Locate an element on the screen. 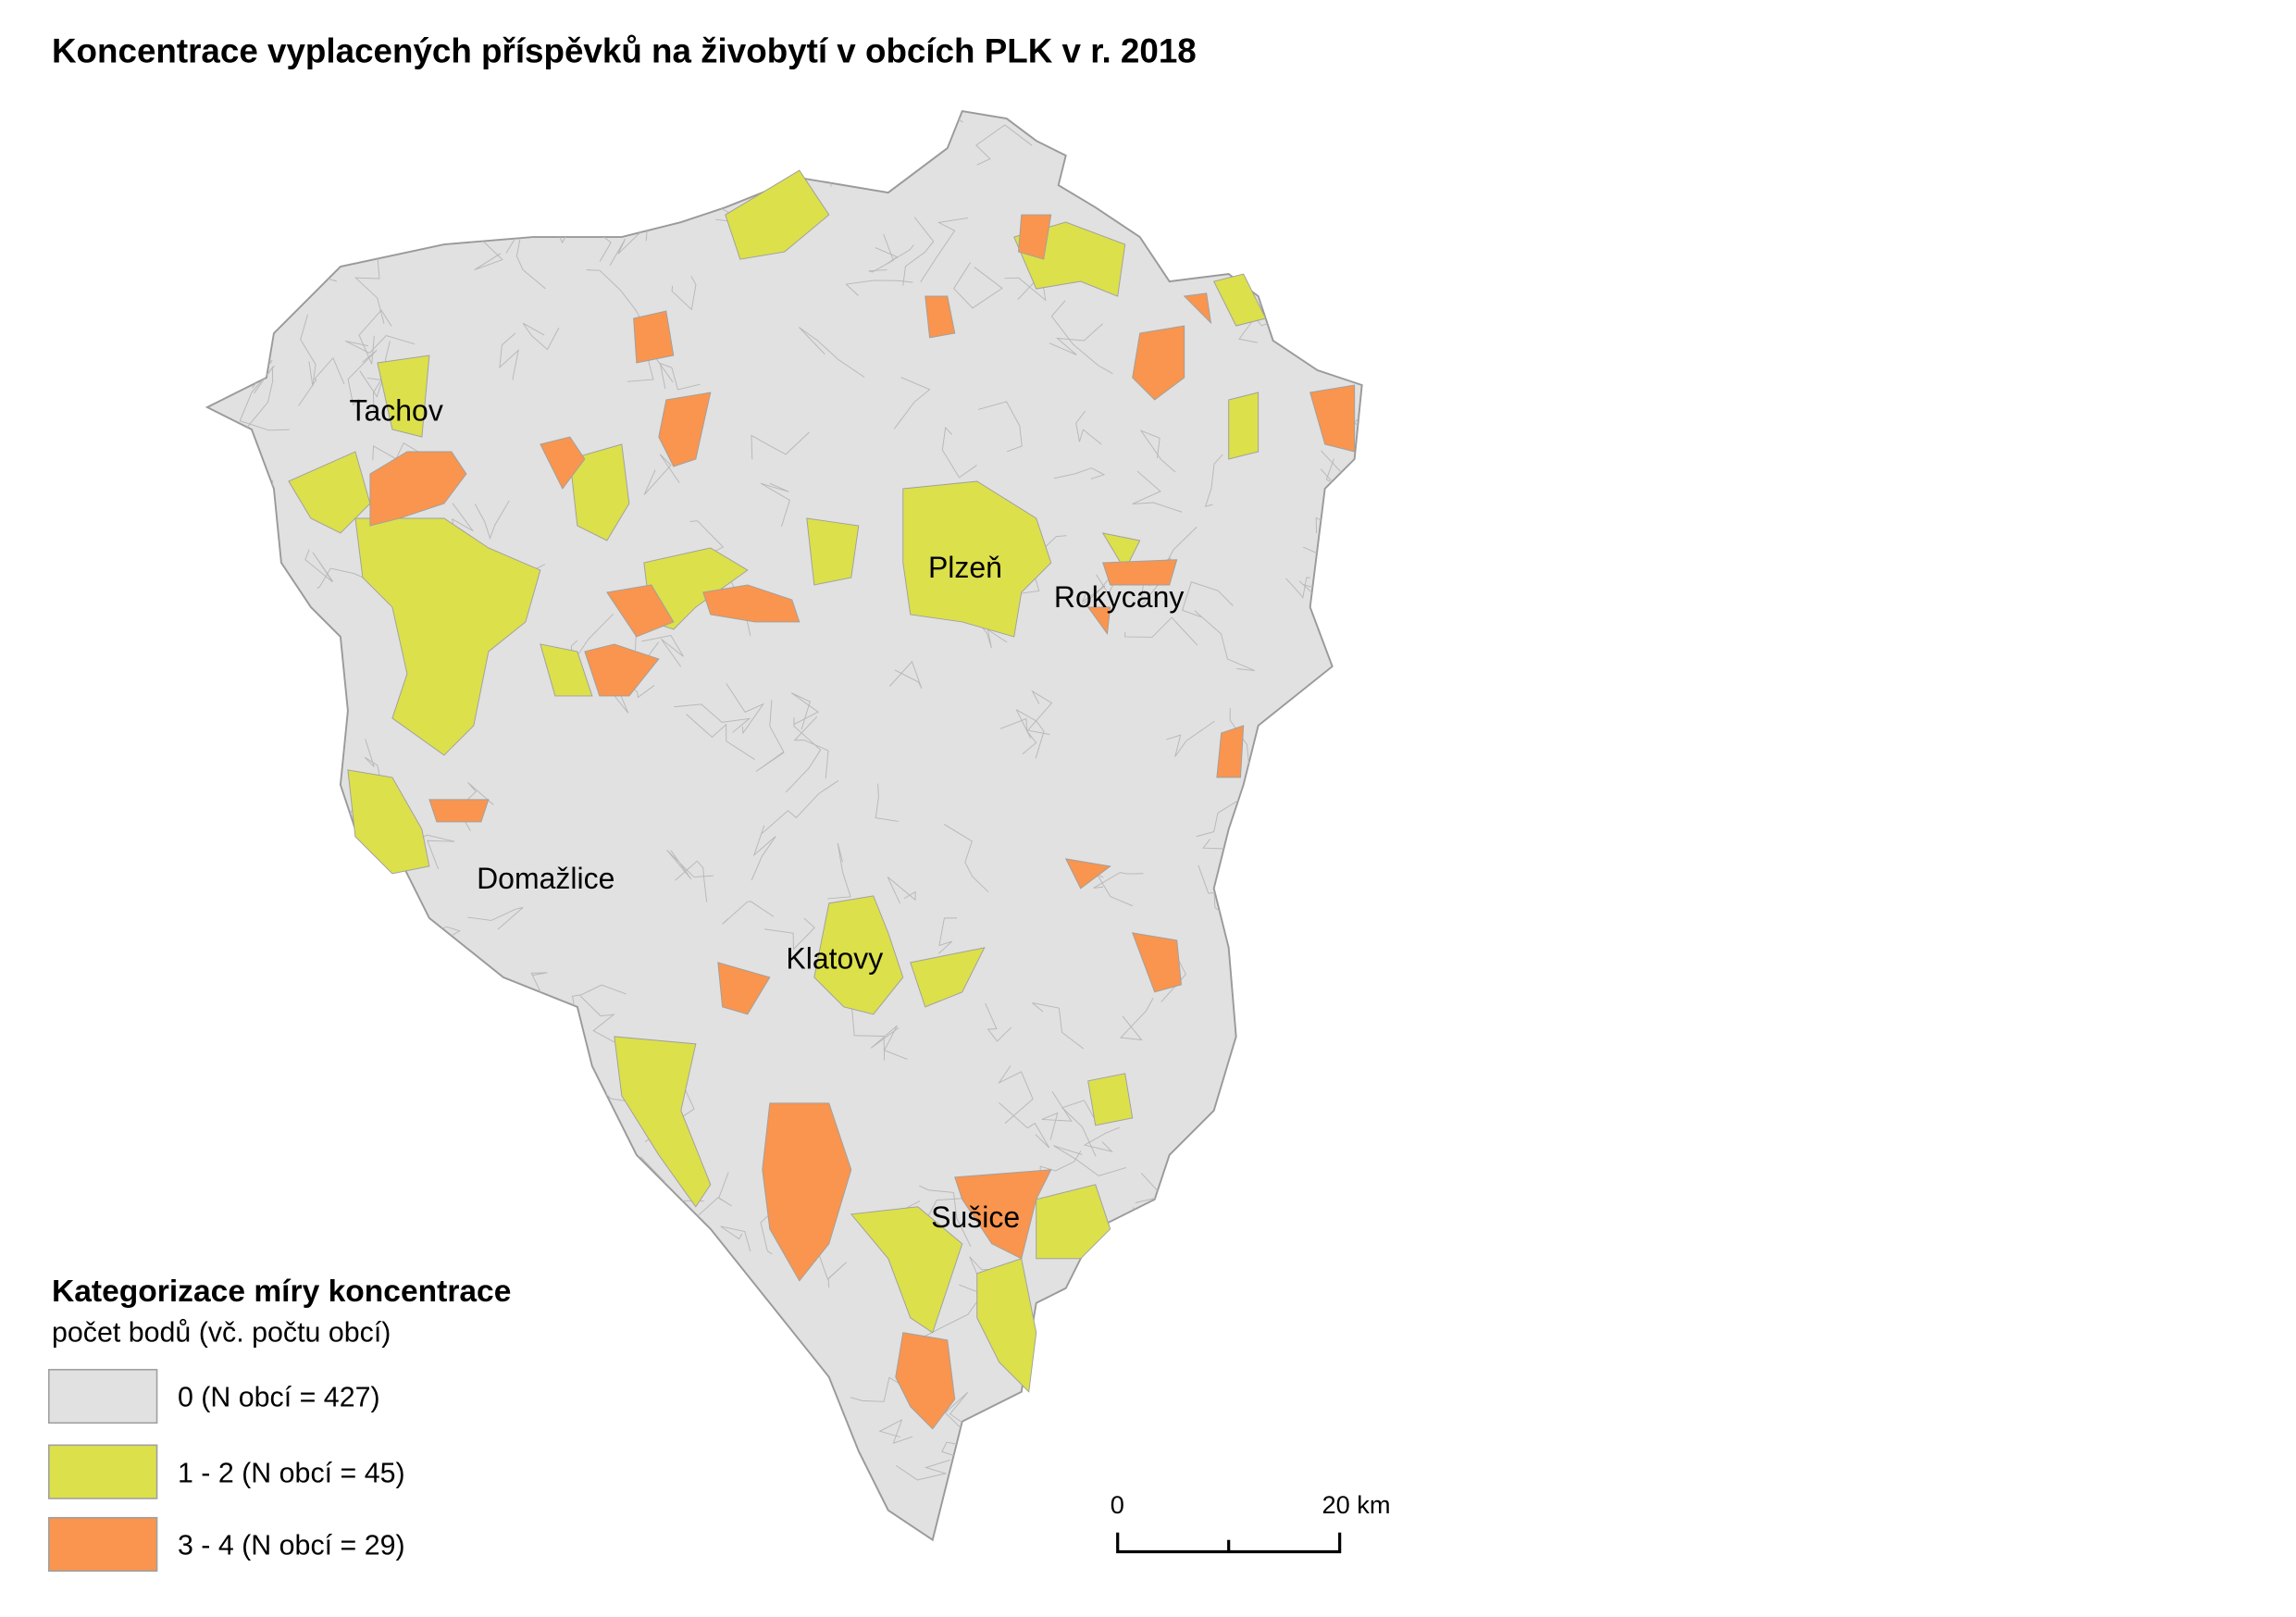  scale-label: 20 km is located at coordinates (1356, 1505).